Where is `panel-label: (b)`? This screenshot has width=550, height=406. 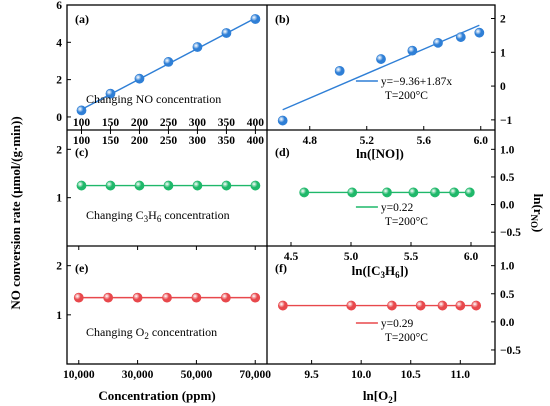 panel-label: (b) is located at coordinates (282, 19).